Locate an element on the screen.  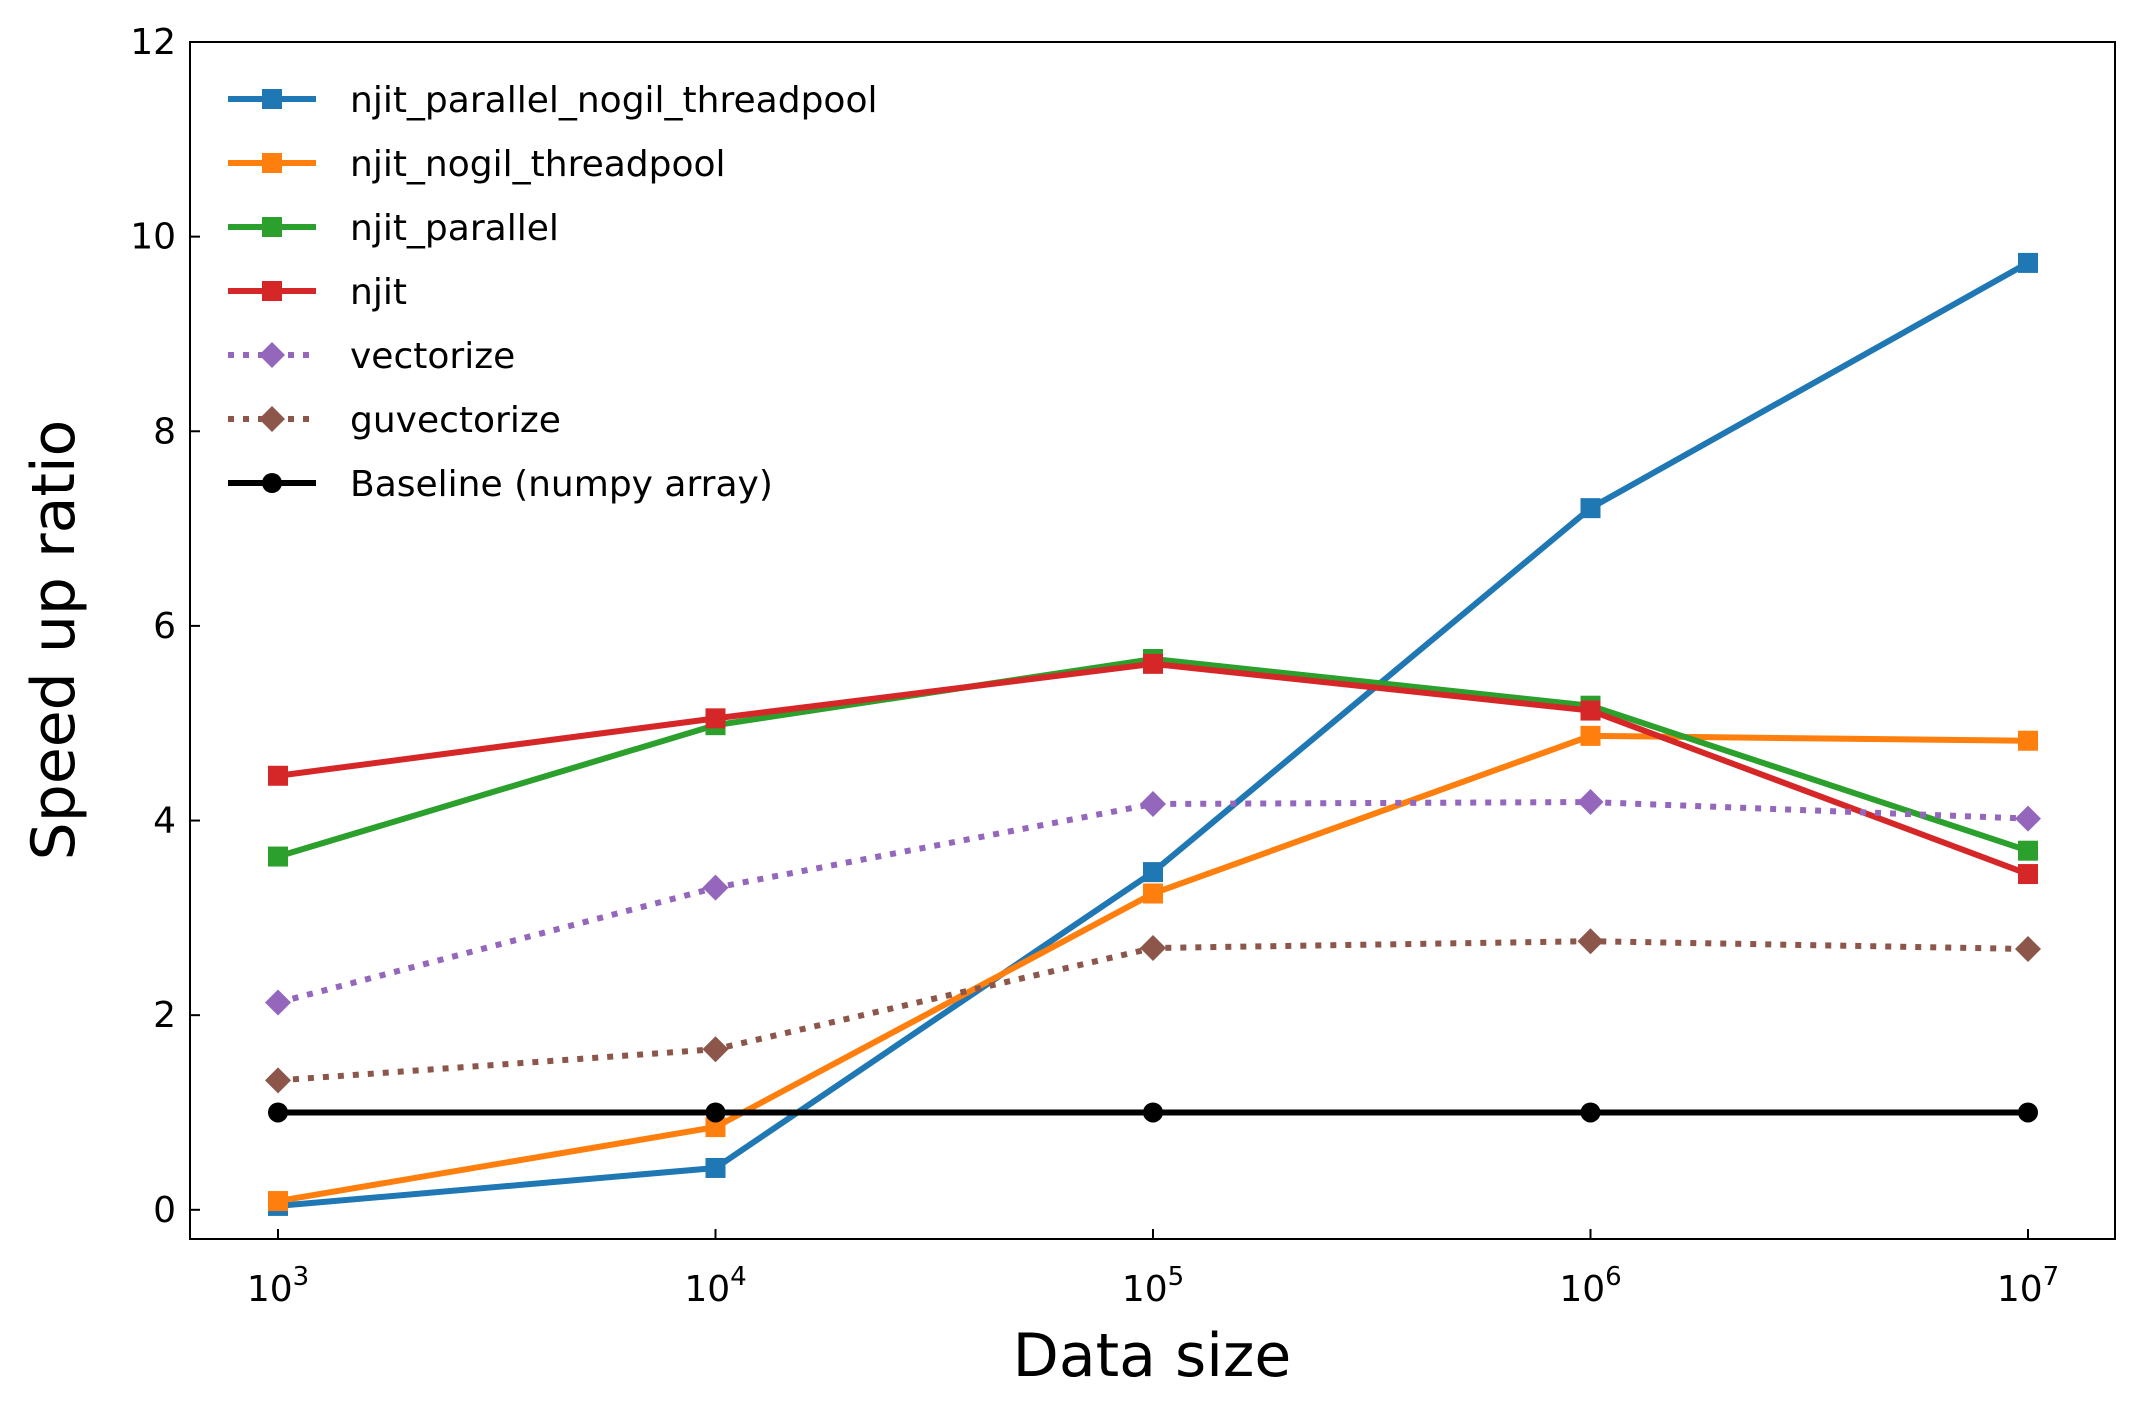
series-vectorize is located at coordinates (1153, 902).